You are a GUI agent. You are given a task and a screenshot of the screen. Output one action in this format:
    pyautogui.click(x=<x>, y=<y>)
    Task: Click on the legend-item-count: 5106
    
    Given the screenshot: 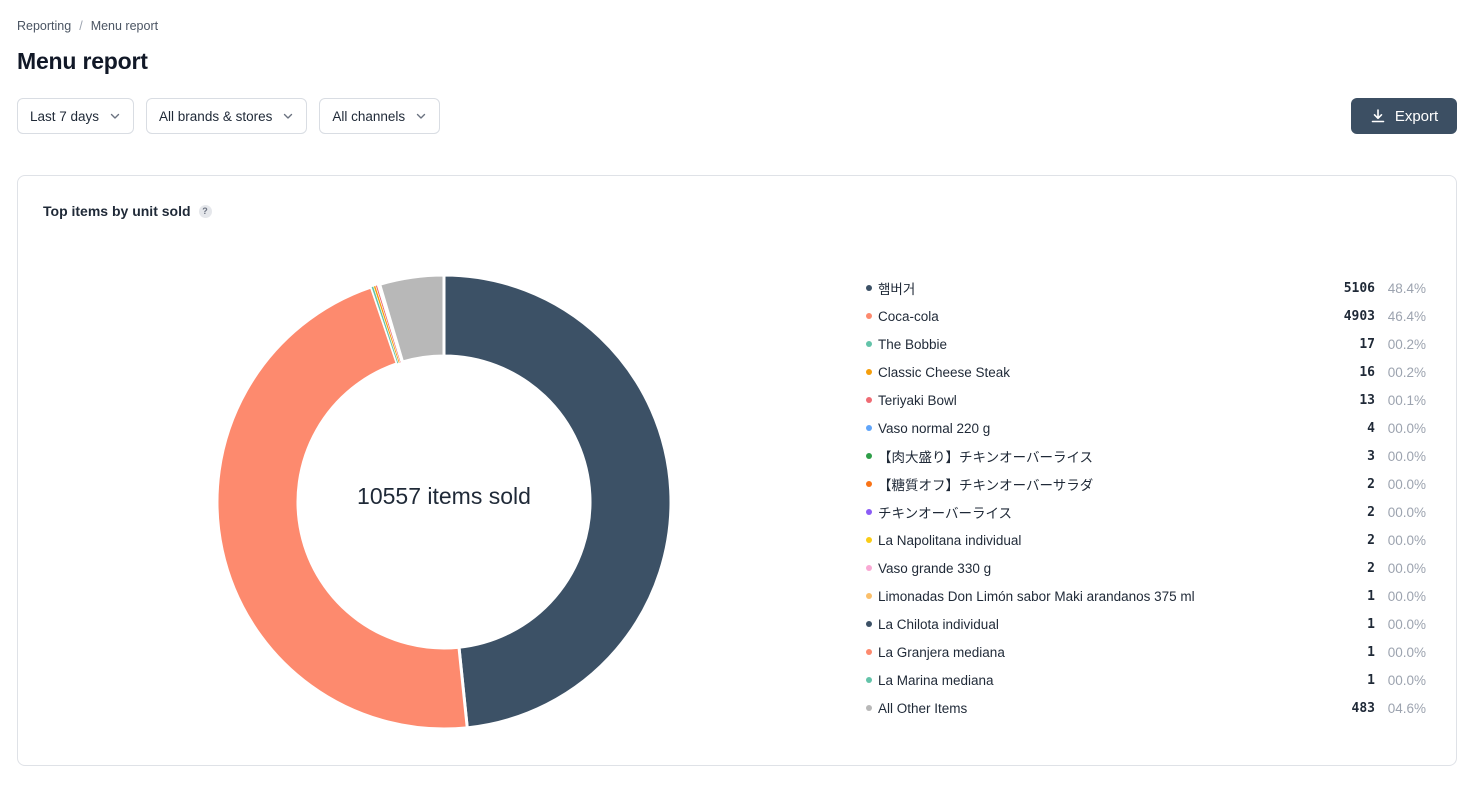 What is the action you would take?
    pyautogui.click(x=1359, y=288)
    